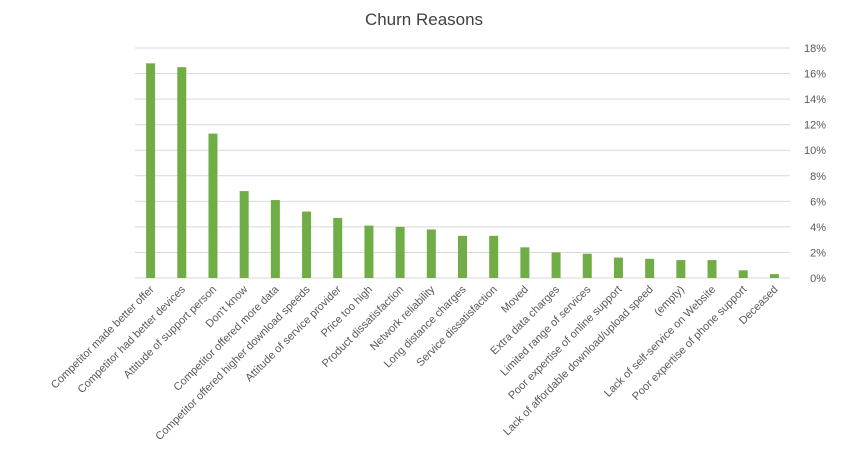  What do you see at coordinates (818, 253) in the screenshot?
I see `y-tick-label: 2%` at bounding box center [818, 253].